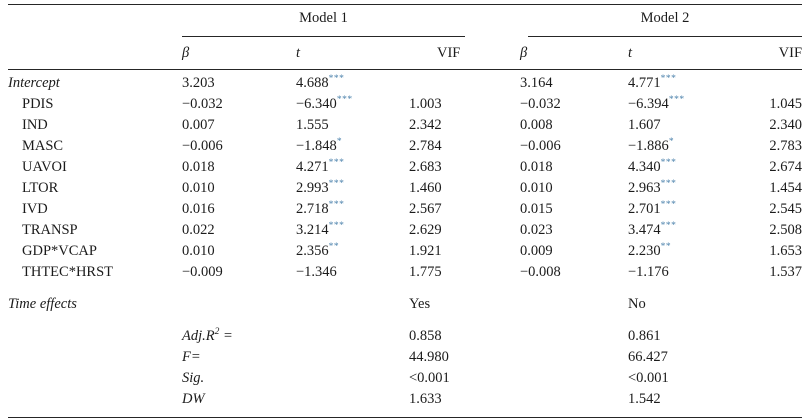 This screenshot has width=810, height=419. I want to click on row-label: PDIS, so click(38, 104).